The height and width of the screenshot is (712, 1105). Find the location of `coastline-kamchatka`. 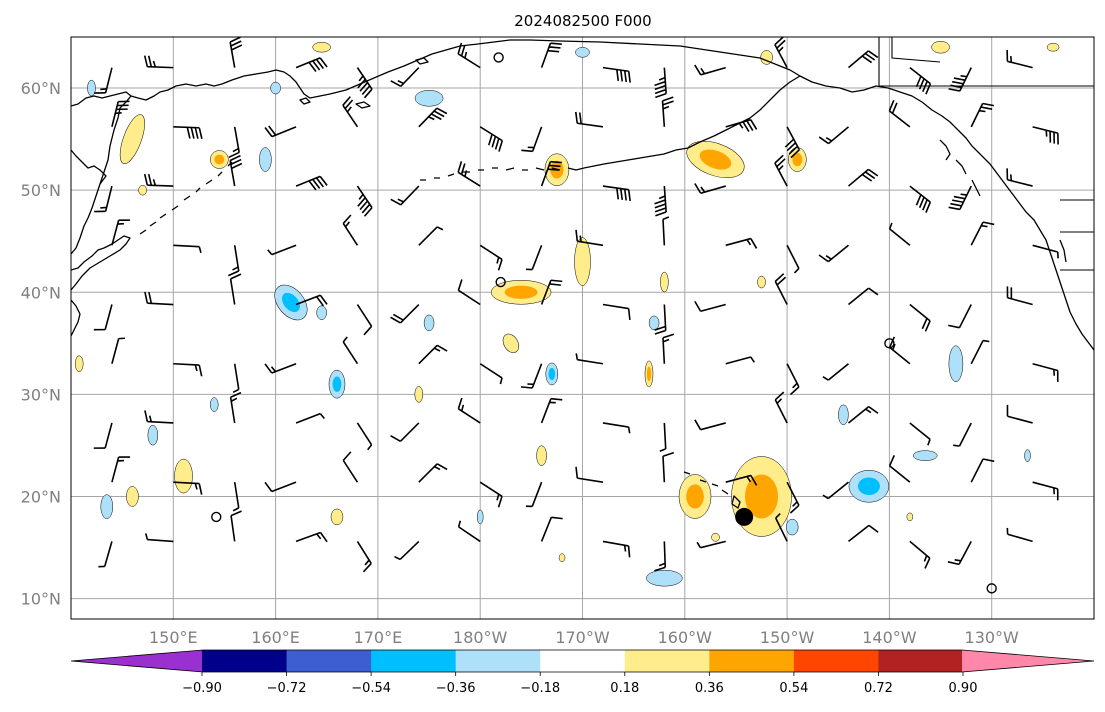

coastline-kamchatka is located at coordinates (101, 173).